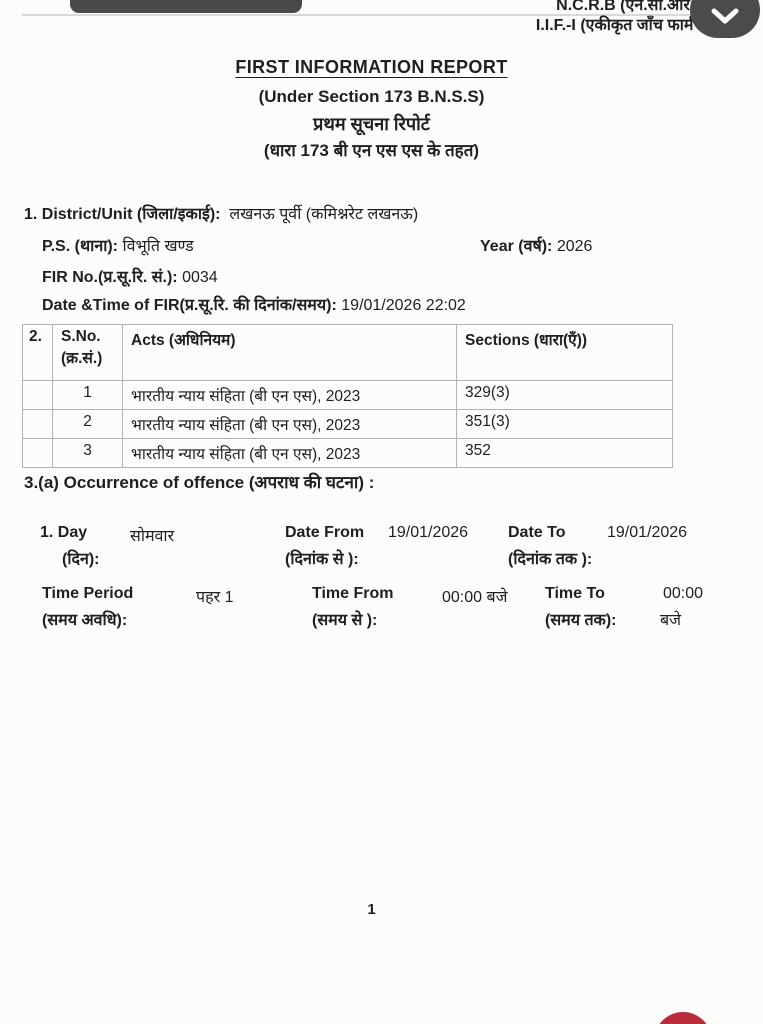 The width and height of the screenshot is (763, 1024). What do you see at coordinates (725, 19) in the screenshot?
I see `collapse-chevron-button` at bounding box center [725, 19].